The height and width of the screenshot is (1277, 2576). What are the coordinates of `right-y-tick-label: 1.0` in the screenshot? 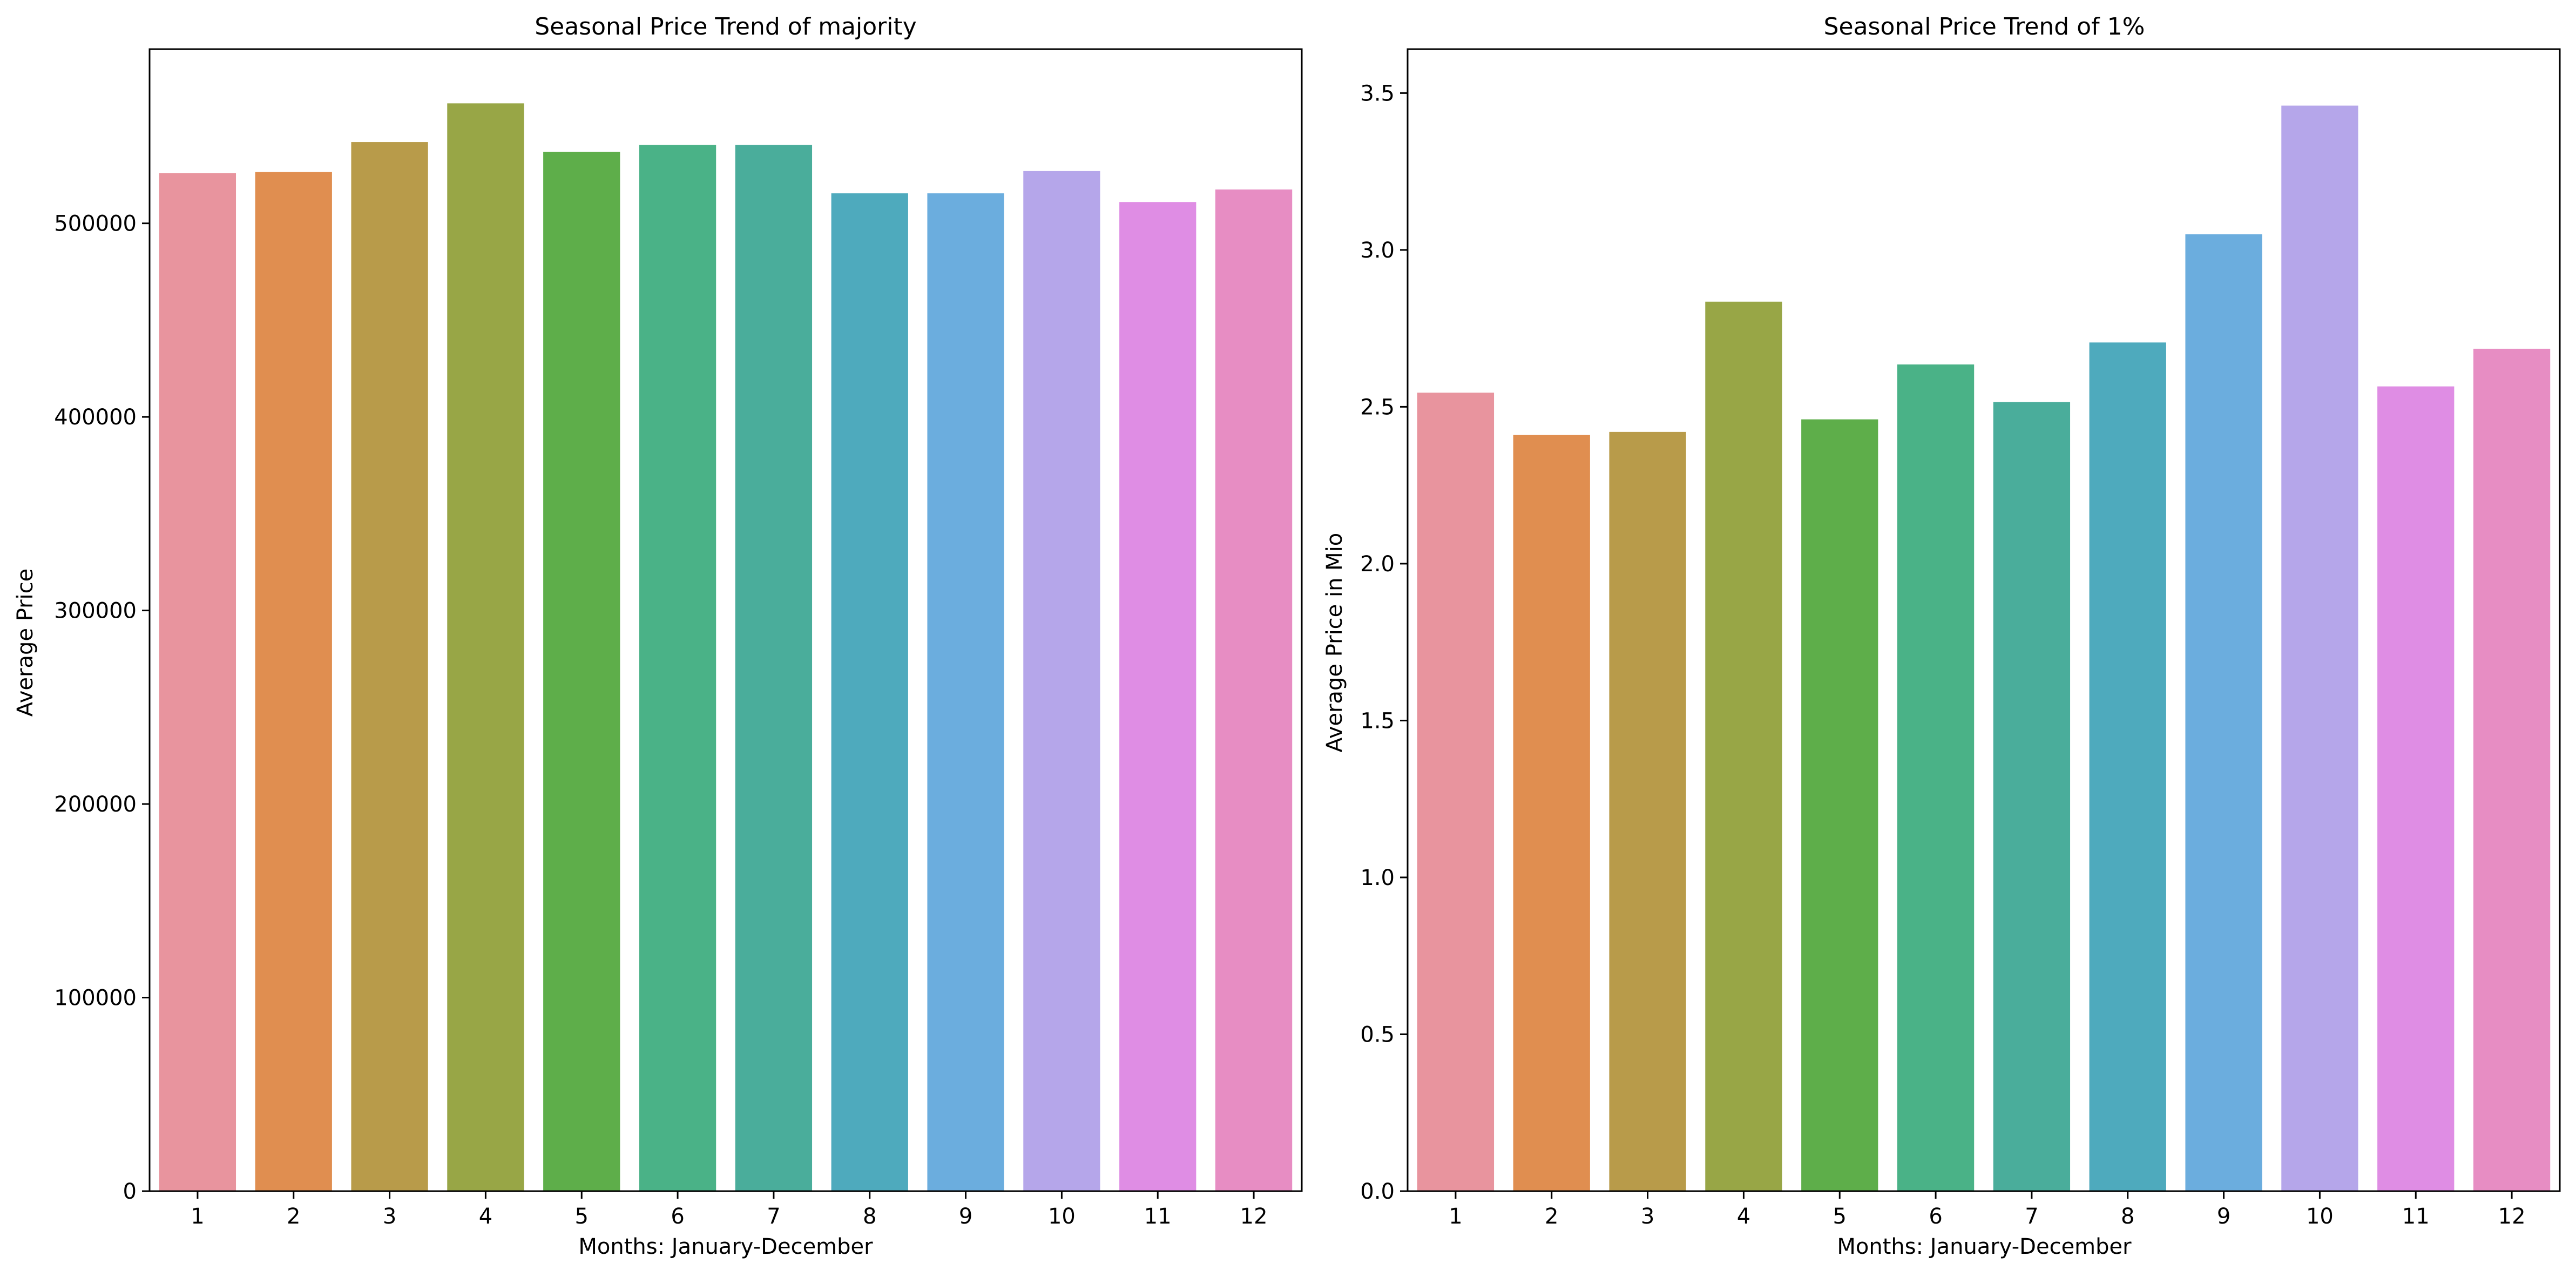 It's located at (1377, 878).